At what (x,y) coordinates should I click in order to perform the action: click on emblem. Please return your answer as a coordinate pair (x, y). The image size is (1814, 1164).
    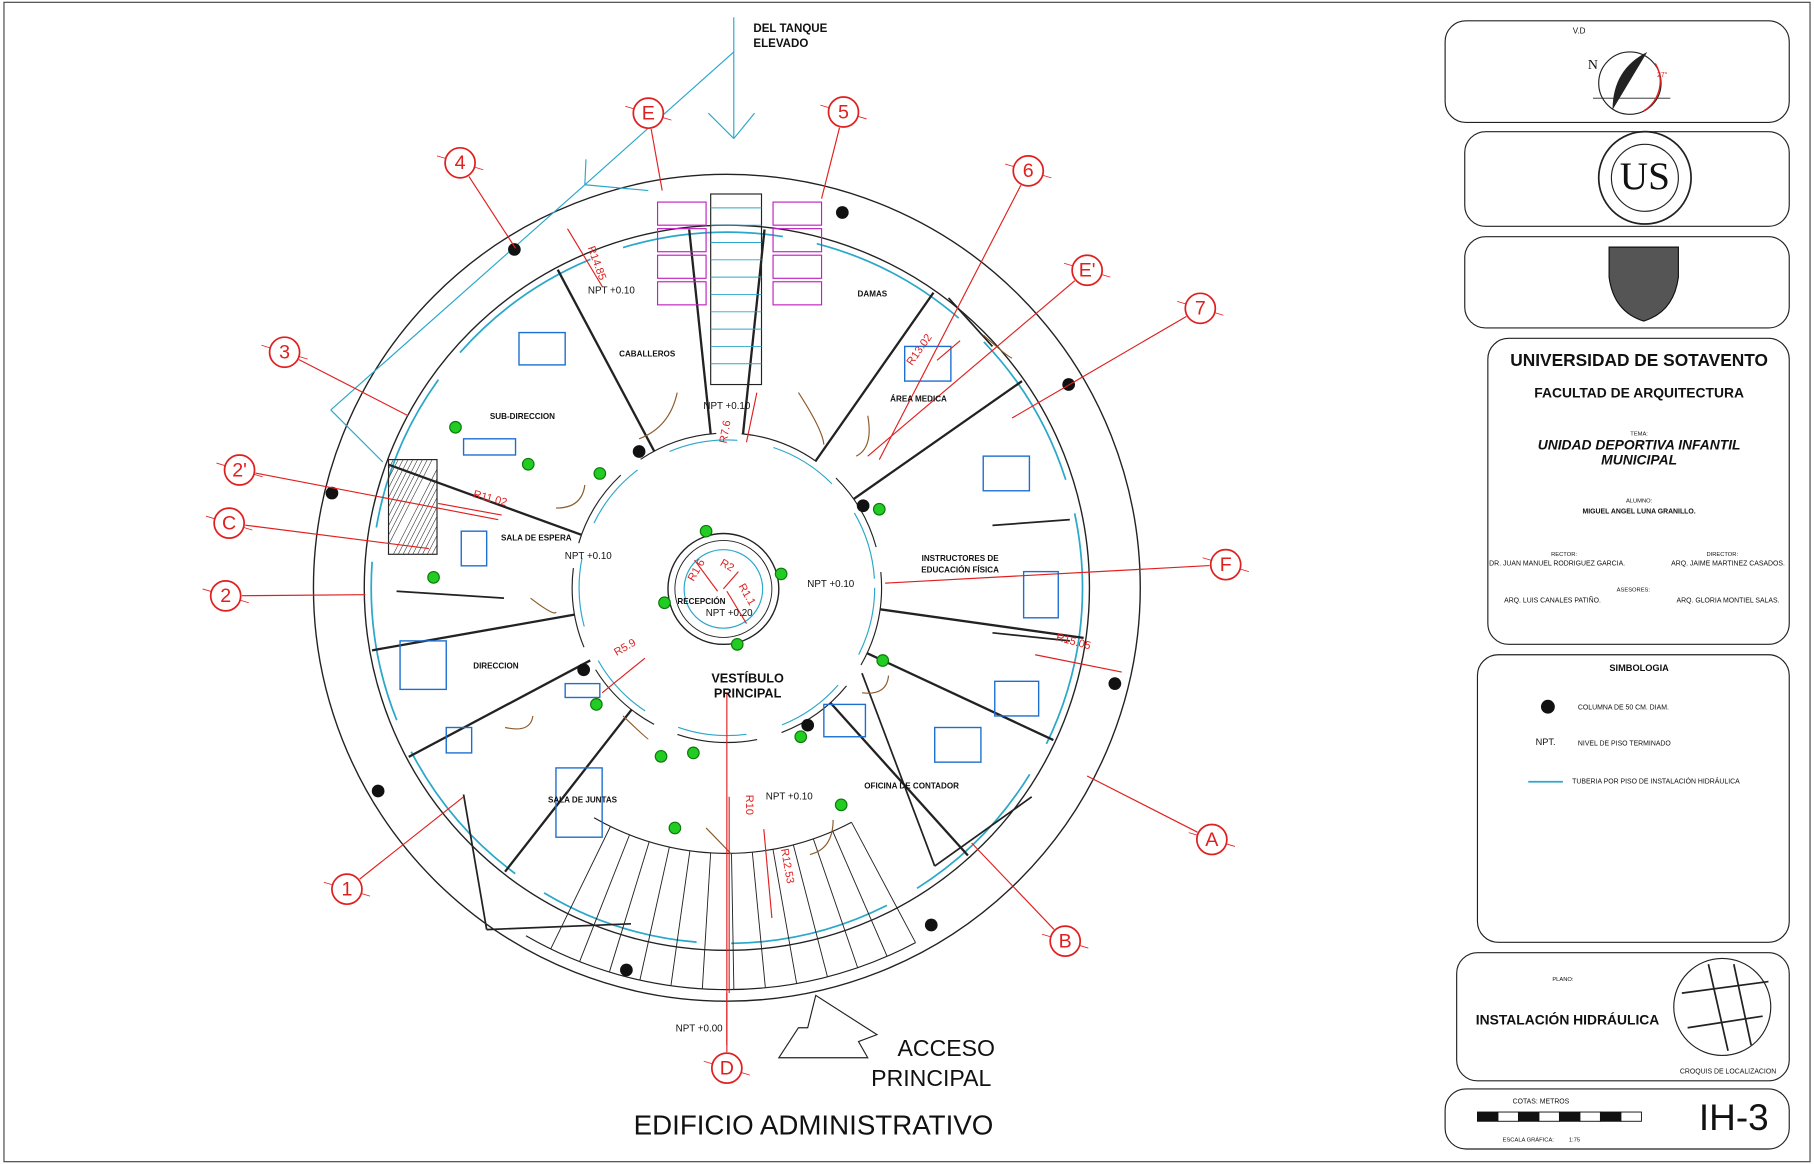
    Looking at the image, I should click on (1643, 284).